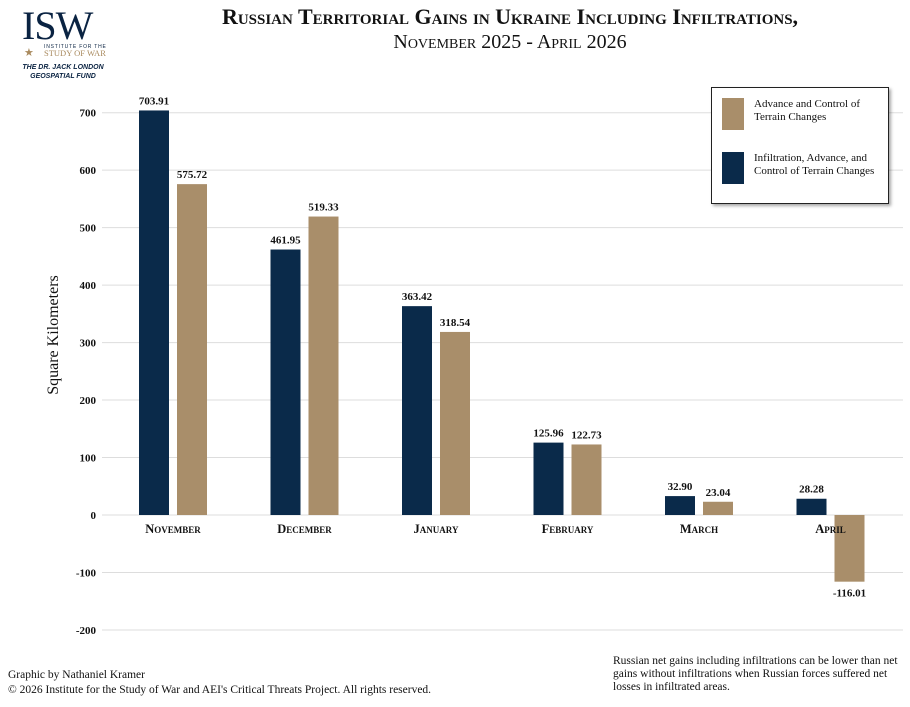  What do you see at coordinates (75, 47) in the screenshot?
I see `logo-line1: INSTITUTE FOR THE` at bounding box center [75, 47].